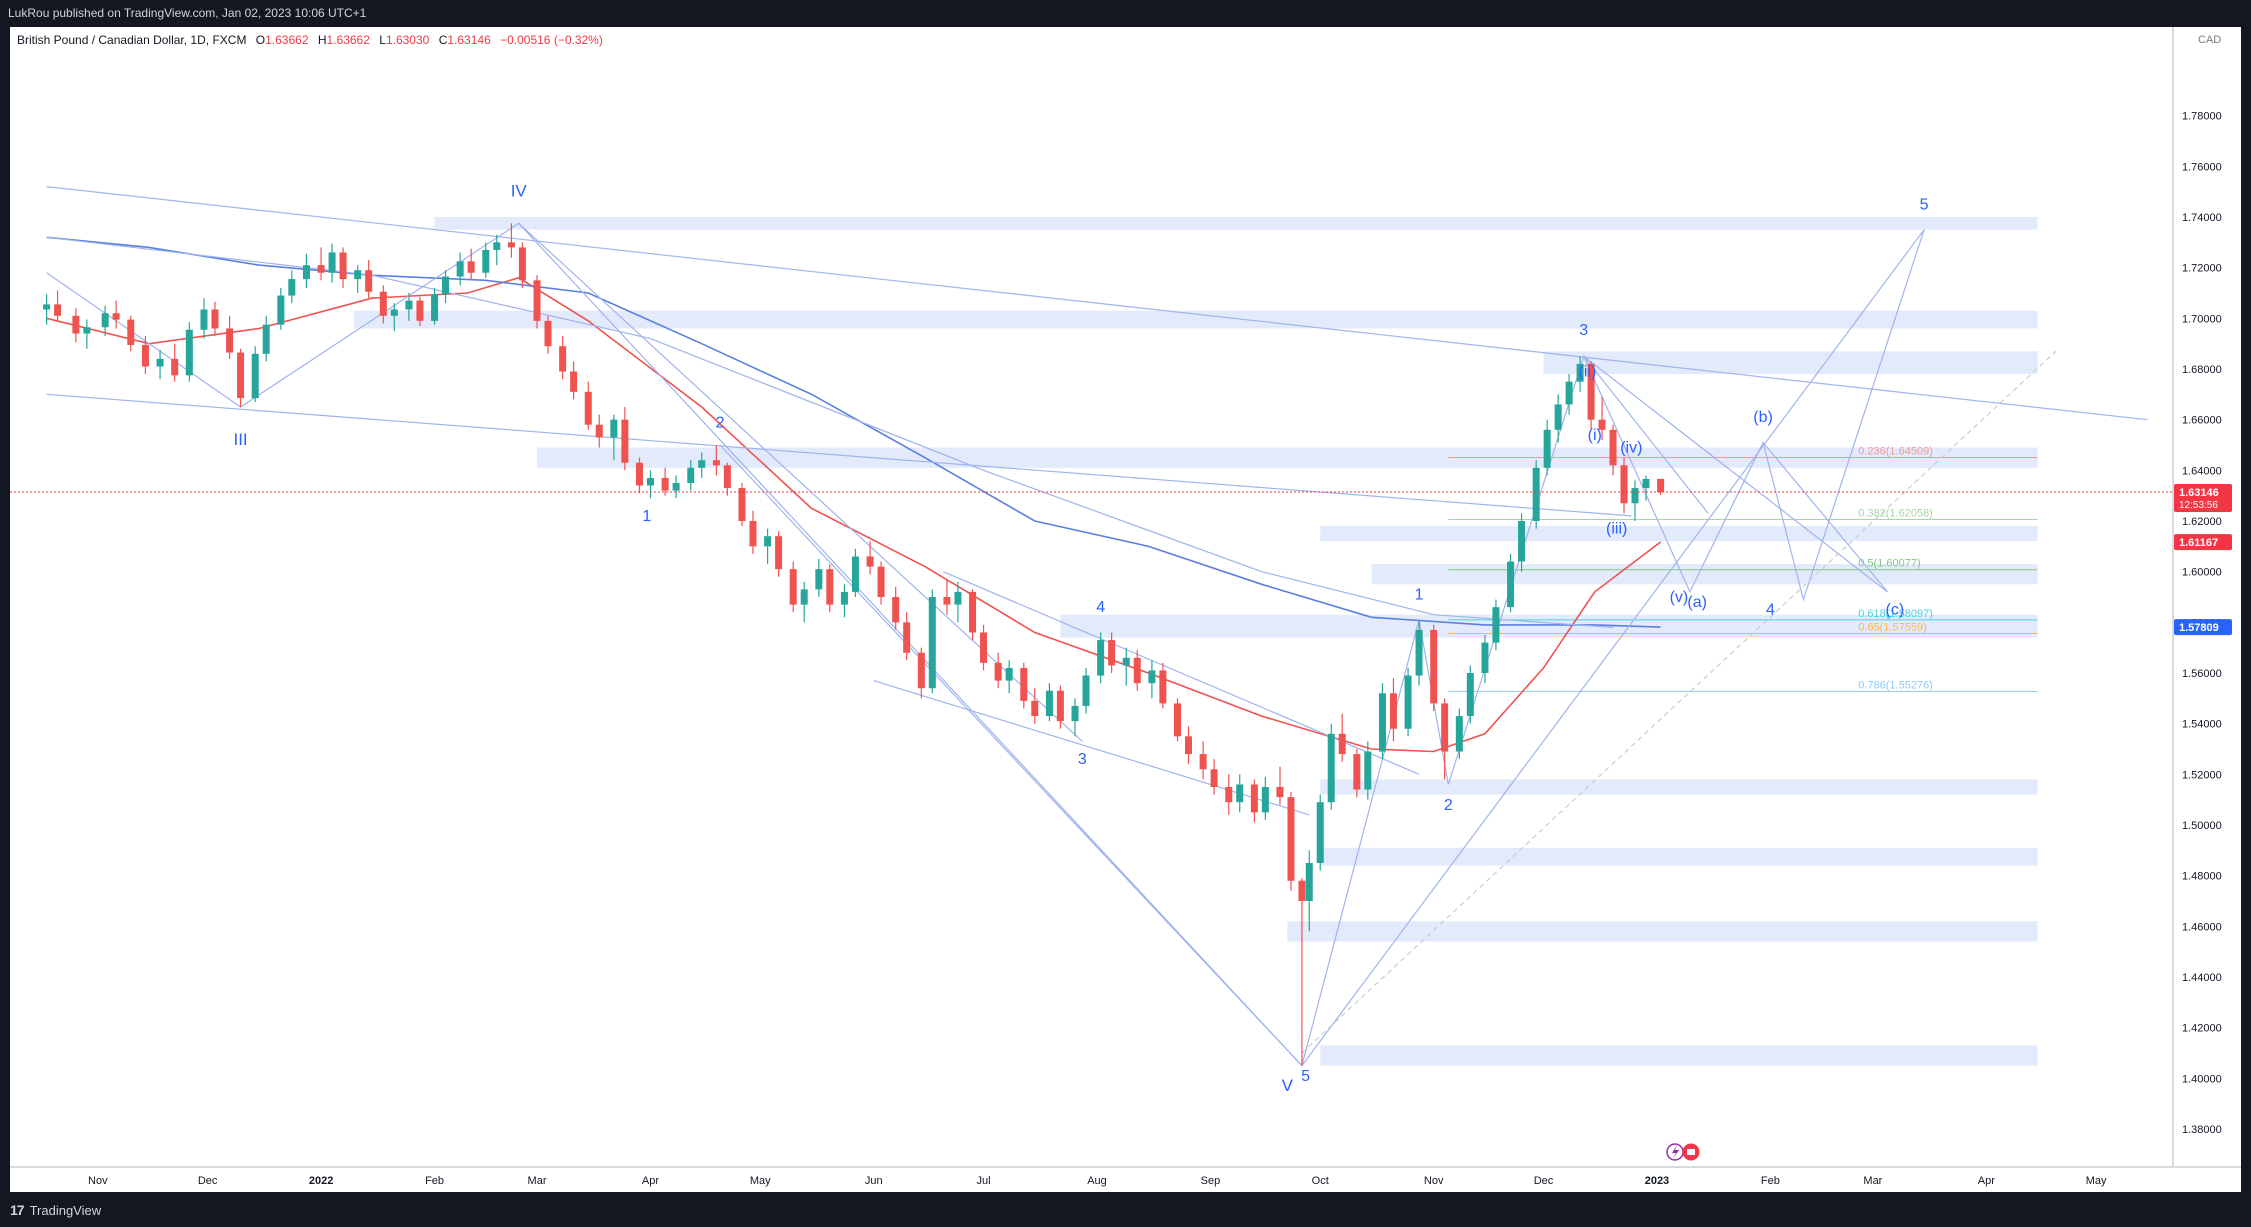 This screenshot has height=1227, width=2251. Describe the element at coordinates (1631, 448) in the screenshot. I see `wave-label: (iv)` at that location.